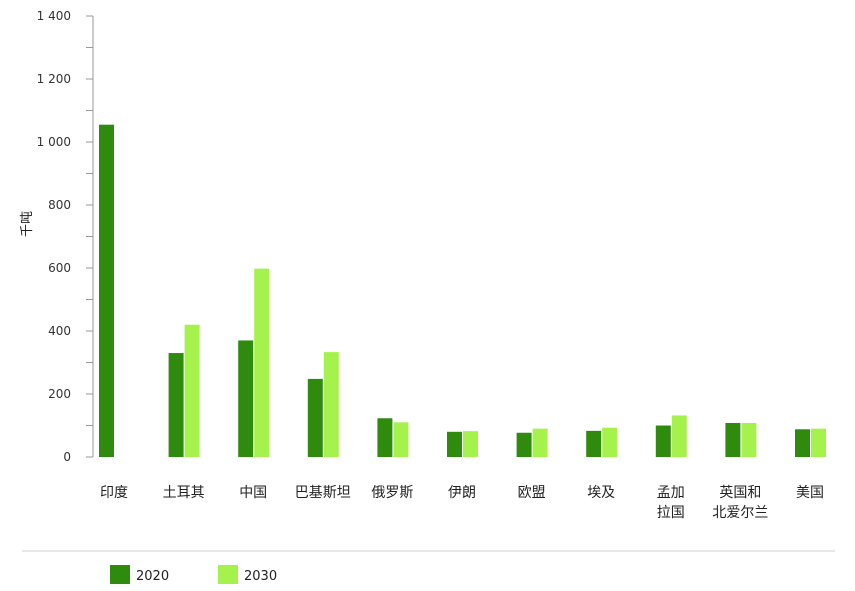 The width and height of the screenshot is (855, 591). Describe the element at coordinates (59, 331) in the screenshot. I see `y-tick-label: 400` at that location.